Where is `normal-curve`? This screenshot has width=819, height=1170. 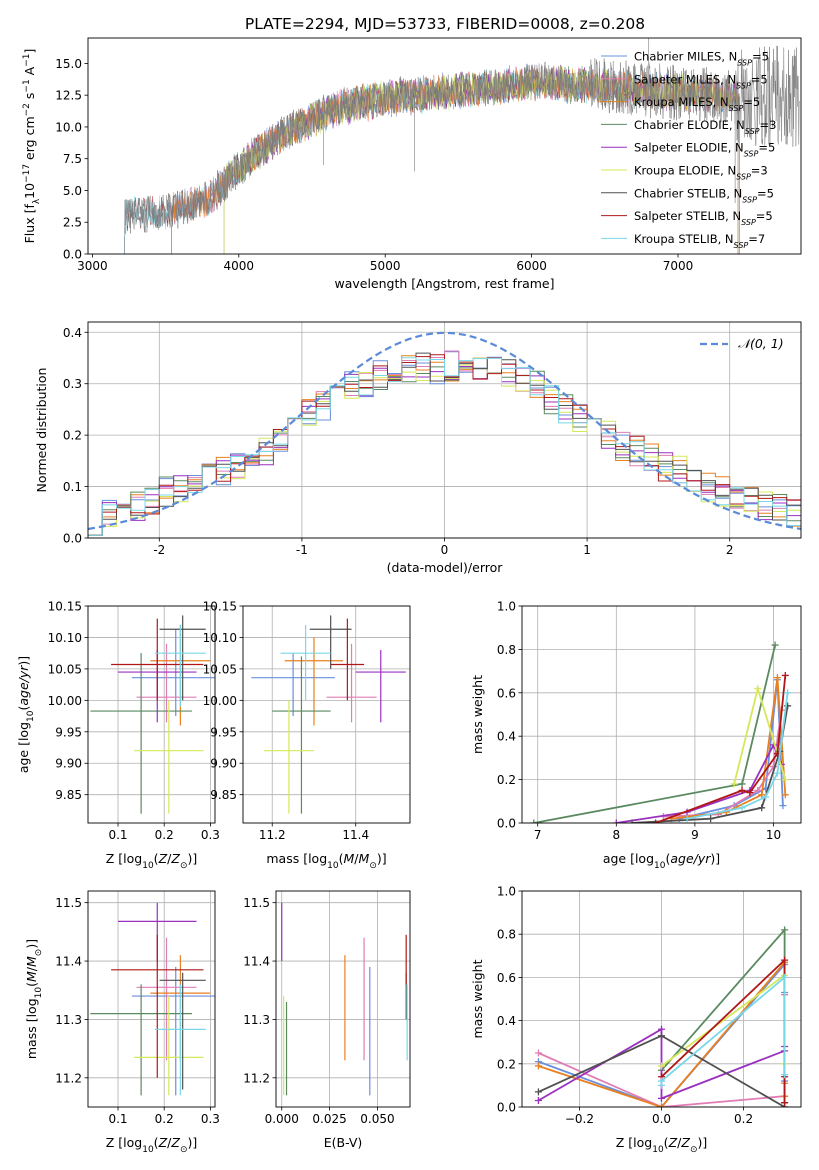
normal-curve is located at coordinates (444, 431).